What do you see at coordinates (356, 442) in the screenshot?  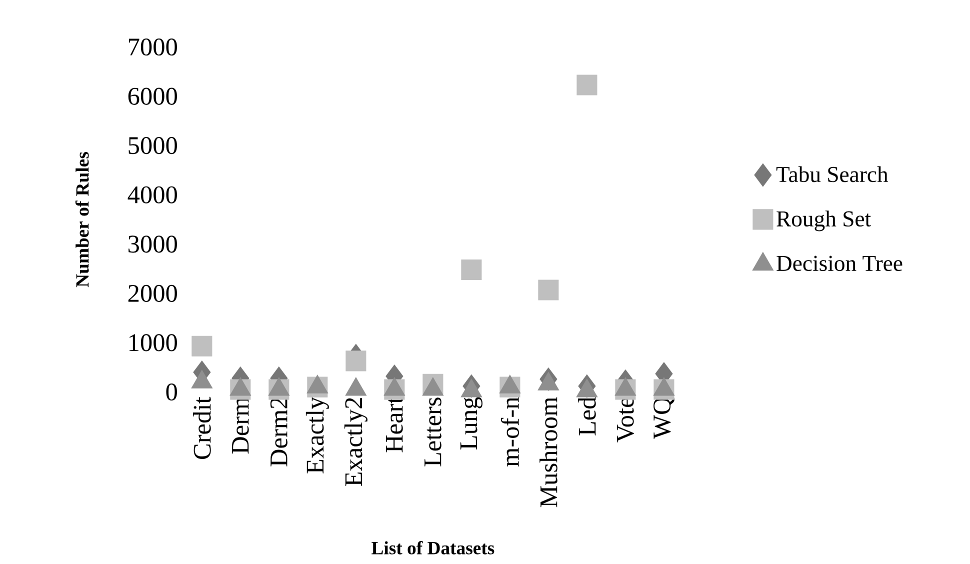 I see `x-tick-label: Exactly2` at bounding box center [356, 442].